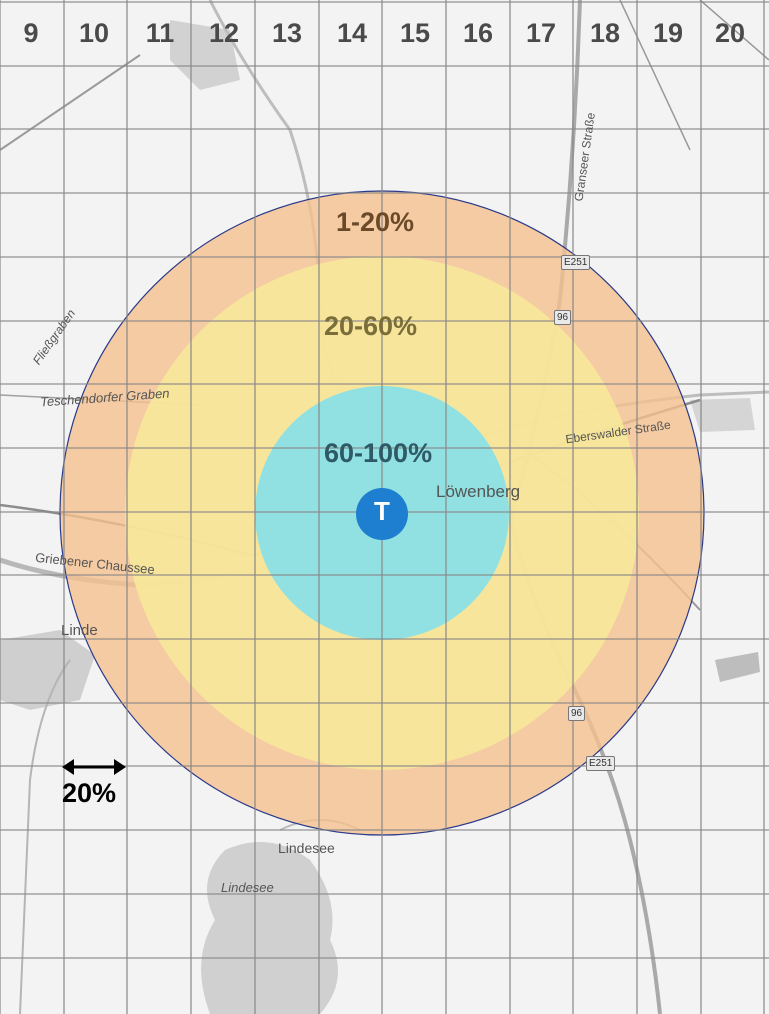  What do you see at coordinates (79, 630) in the screenshot?
I see `place-label: Linde` at bounding box center [79, 630].